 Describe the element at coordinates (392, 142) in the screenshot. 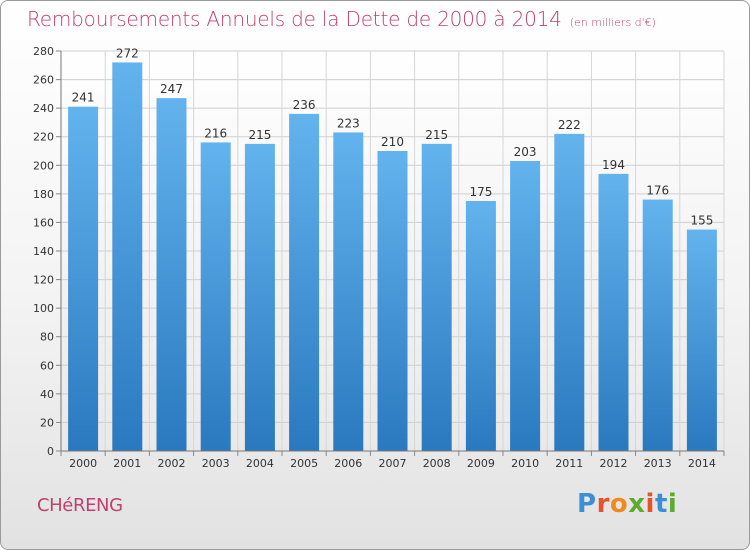

I see `bar-value-label: 210` at that location.